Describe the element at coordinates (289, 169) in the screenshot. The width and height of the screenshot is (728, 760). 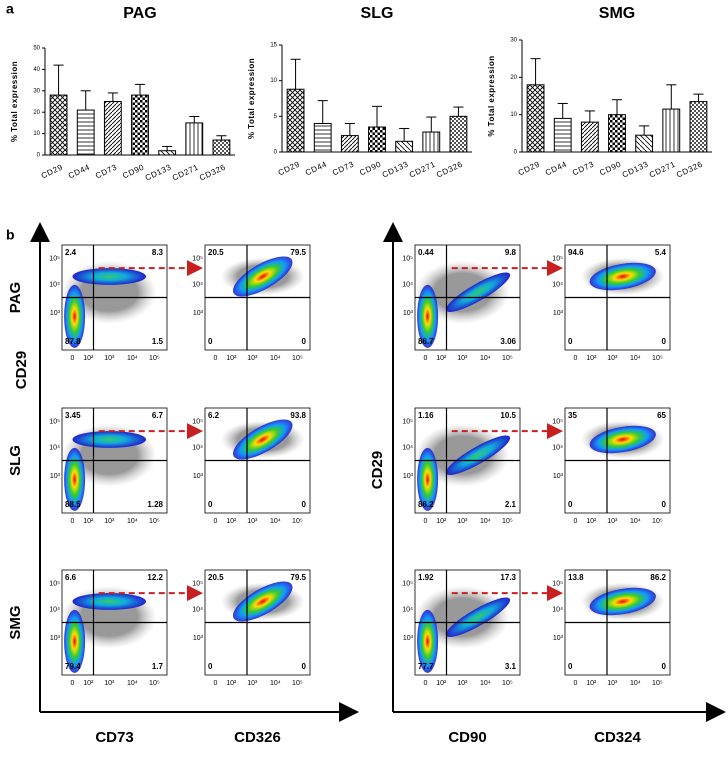
I see `x-tick-label: CD29` at that location.